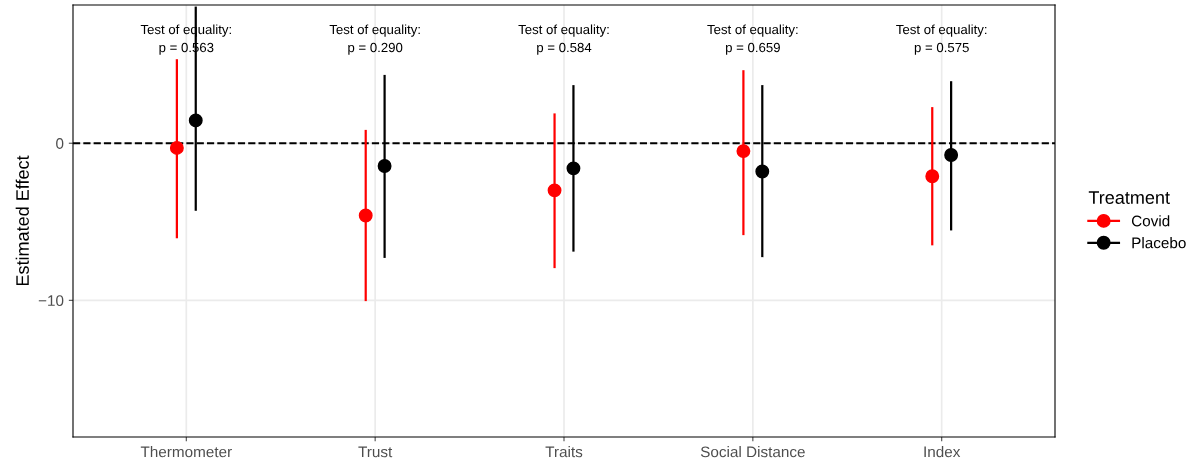 This screenshot has width=1196, height=466. What do you see at coordinates (51, 301) in the screenshot?
I see `y-tick-label: −10` at bounding box center [51, 301].